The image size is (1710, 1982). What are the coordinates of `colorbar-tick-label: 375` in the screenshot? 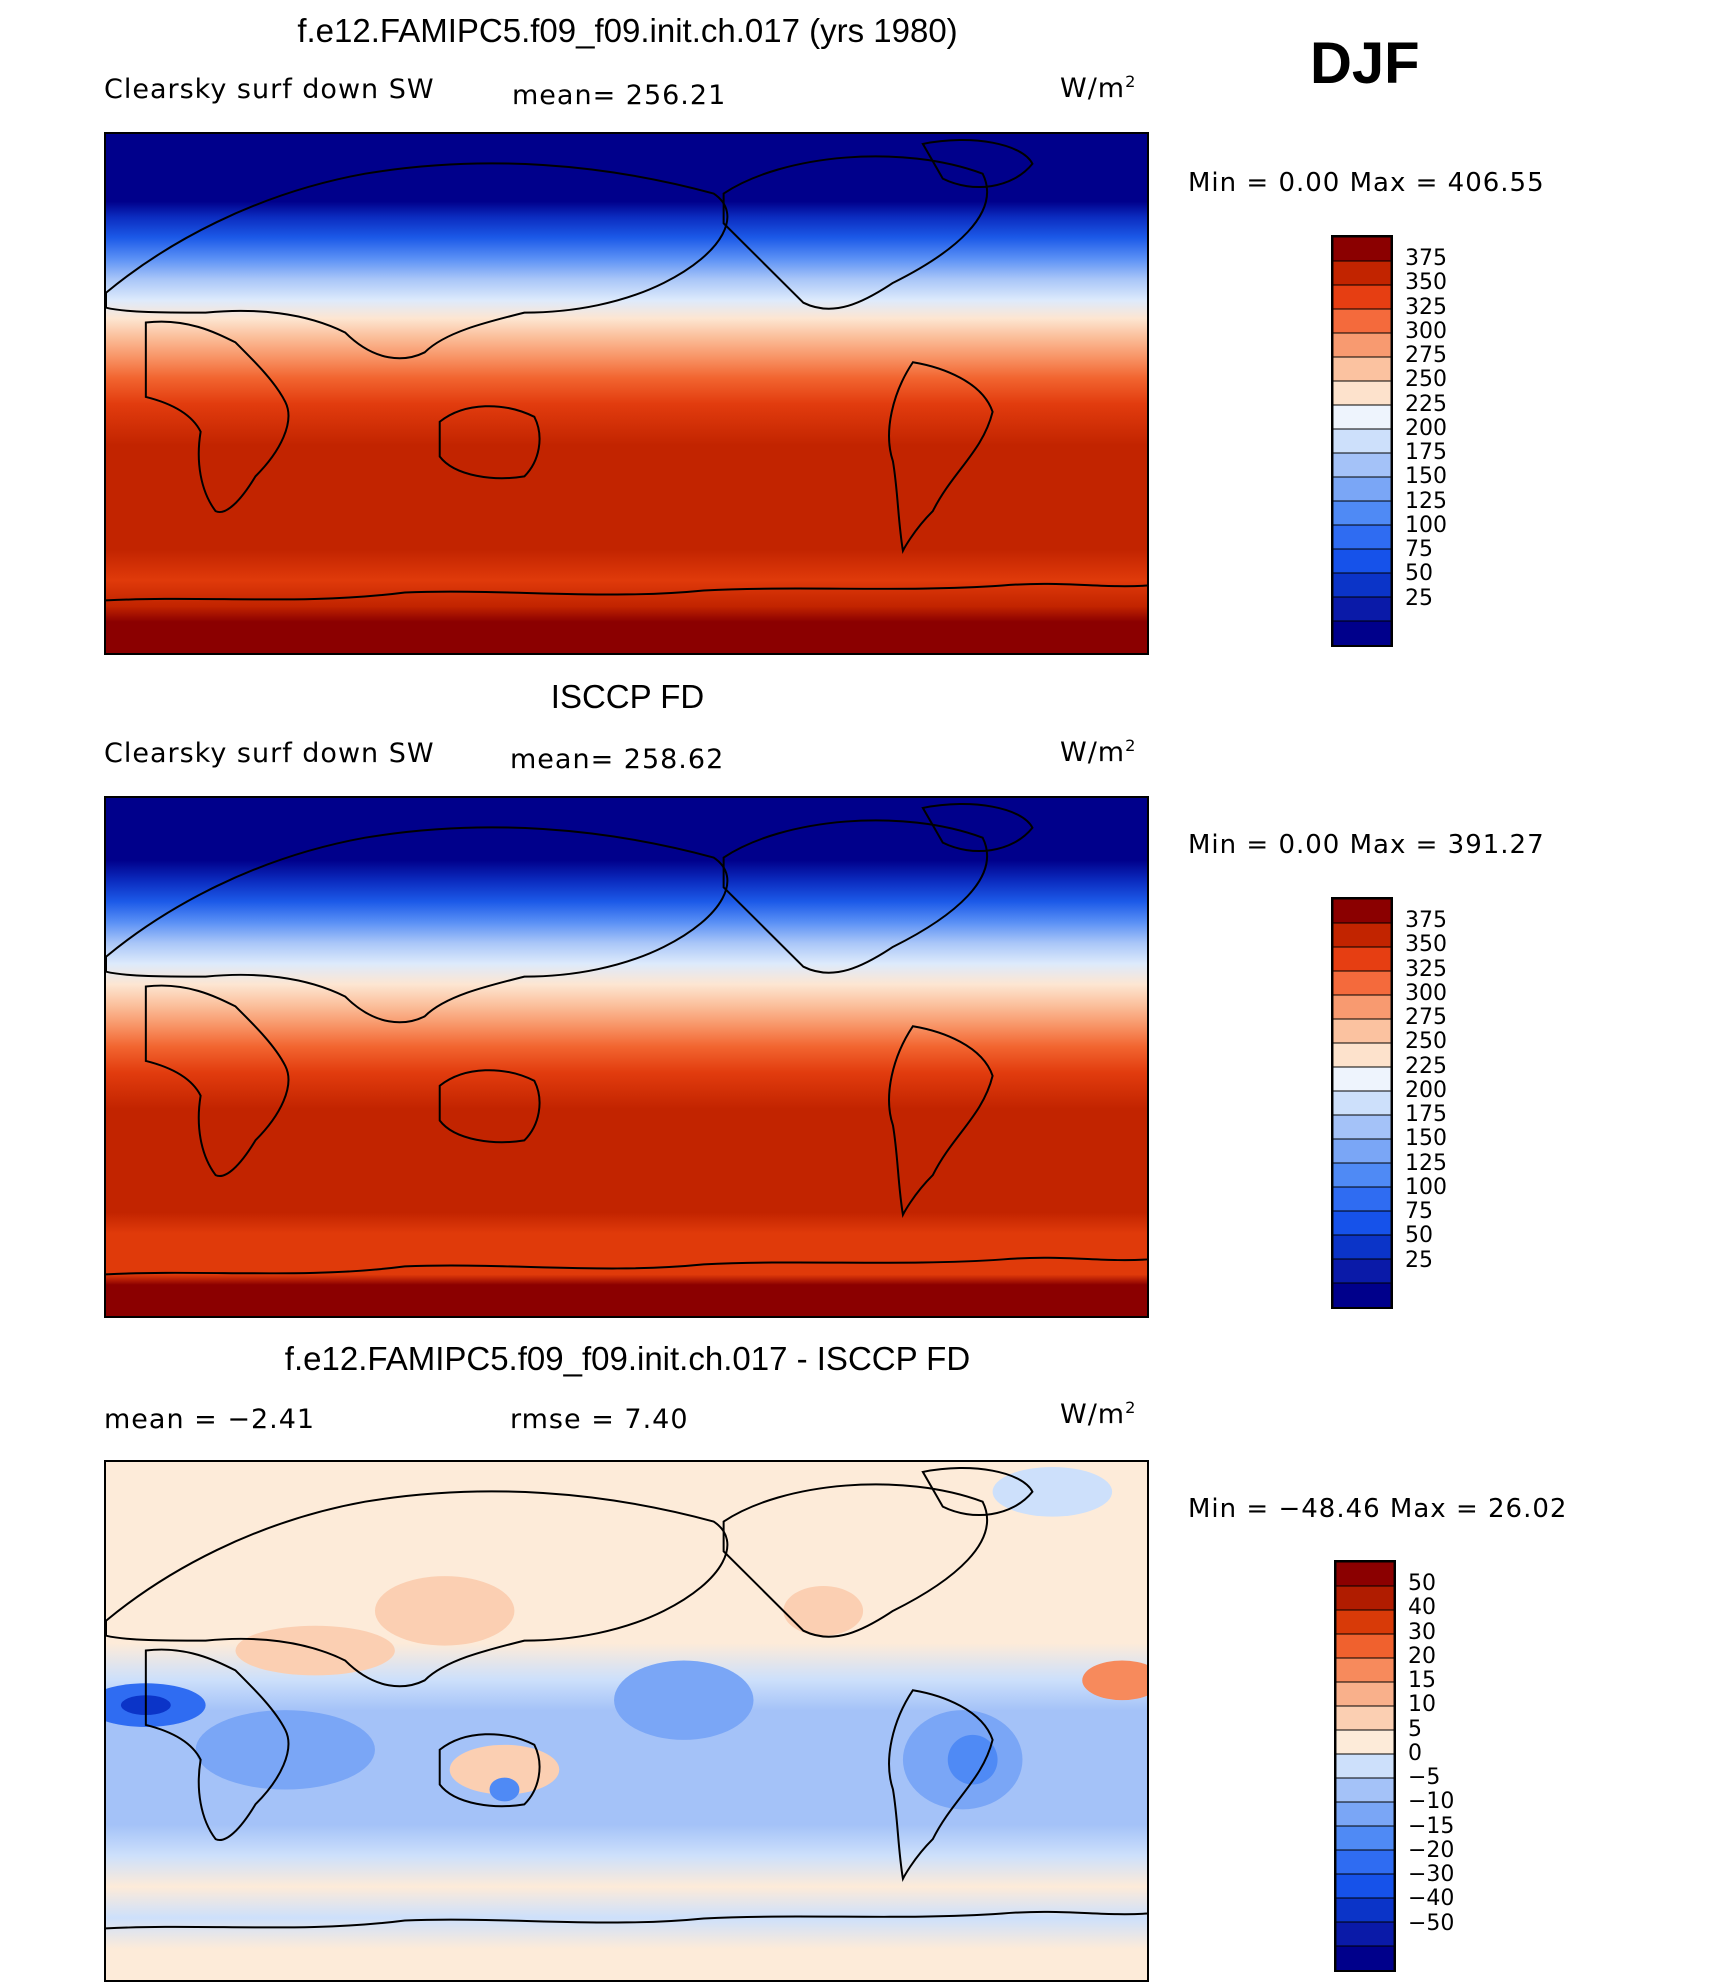 It's located at (1426, 259).